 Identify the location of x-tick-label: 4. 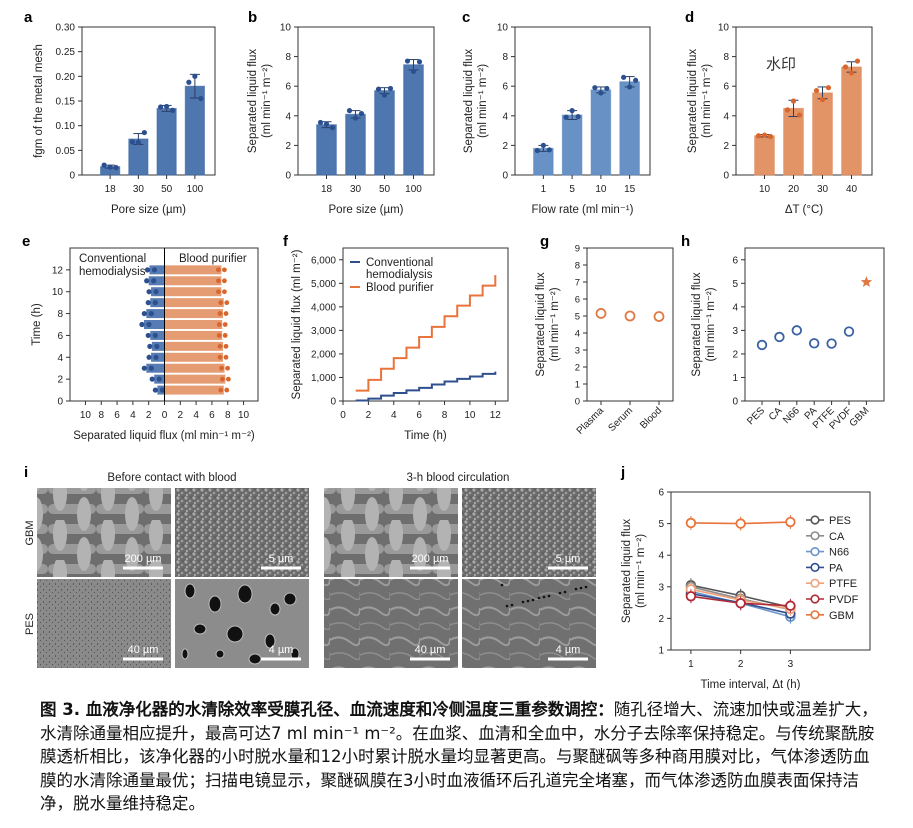
(196, 415).